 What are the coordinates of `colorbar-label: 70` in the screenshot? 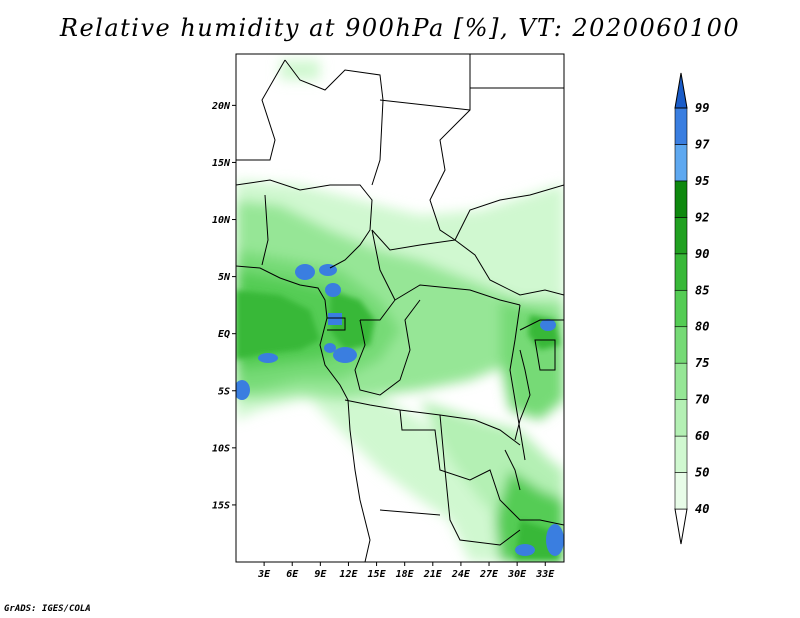 It's located at (702, 400).